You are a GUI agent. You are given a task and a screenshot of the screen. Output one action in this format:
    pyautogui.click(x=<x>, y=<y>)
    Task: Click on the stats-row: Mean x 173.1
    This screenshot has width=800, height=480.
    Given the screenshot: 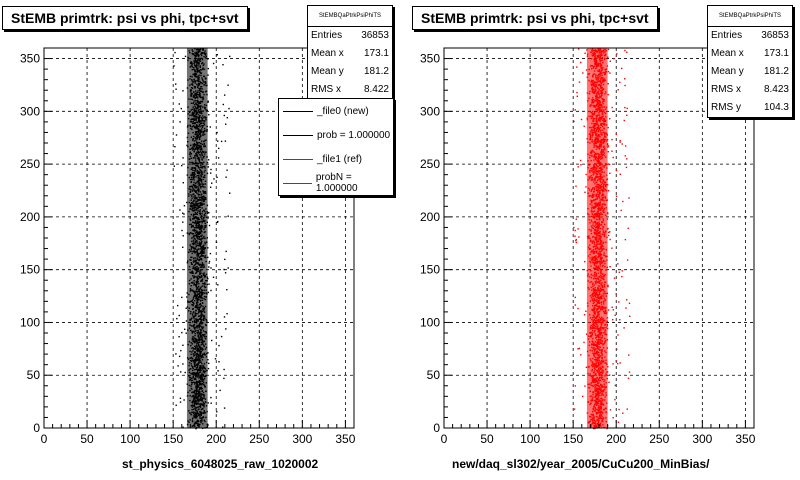 What is the action you would take?
    pyautogui.click(x=350, y=53)
    